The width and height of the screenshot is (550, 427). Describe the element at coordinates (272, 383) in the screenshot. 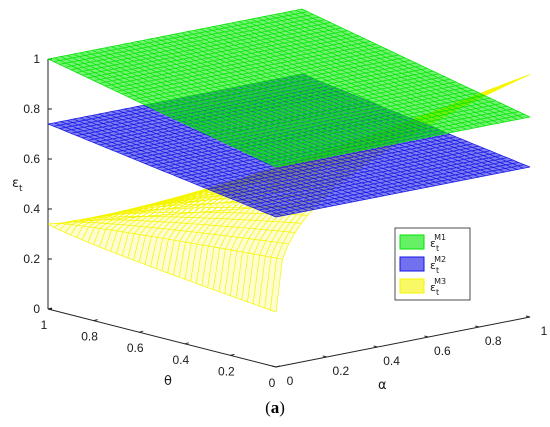

I see `theta-tick-label: 0` at that location.